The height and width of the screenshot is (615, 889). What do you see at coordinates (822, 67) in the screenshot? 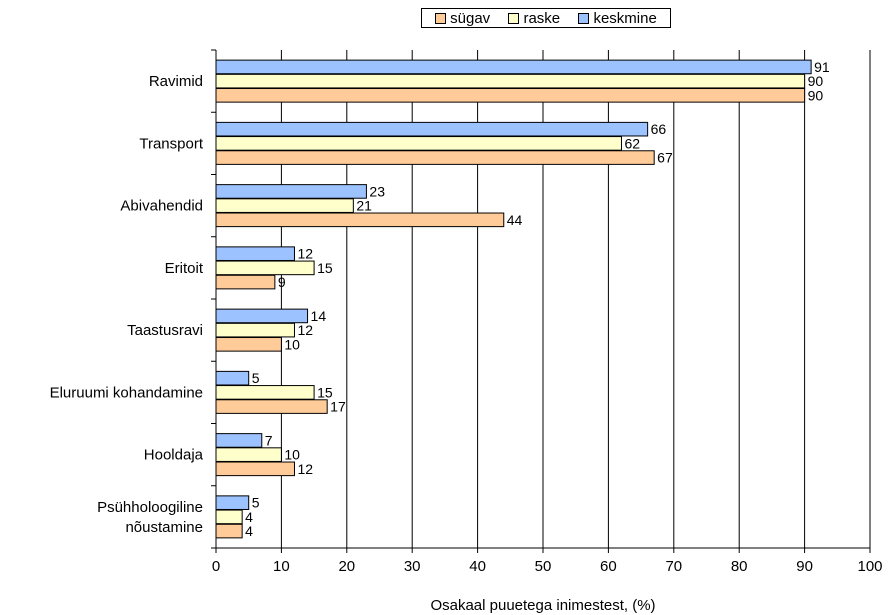
I see `data-label: 91` at bounding box center [822, 67].